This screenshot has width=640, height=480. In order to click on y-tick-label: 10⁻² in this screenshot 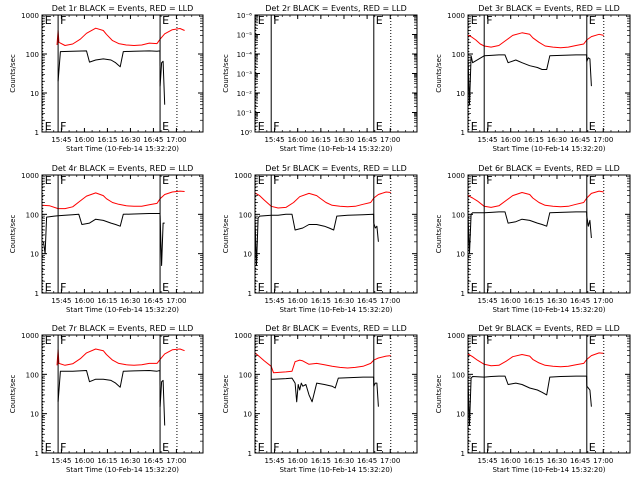, I will do `click(245, 94)`.